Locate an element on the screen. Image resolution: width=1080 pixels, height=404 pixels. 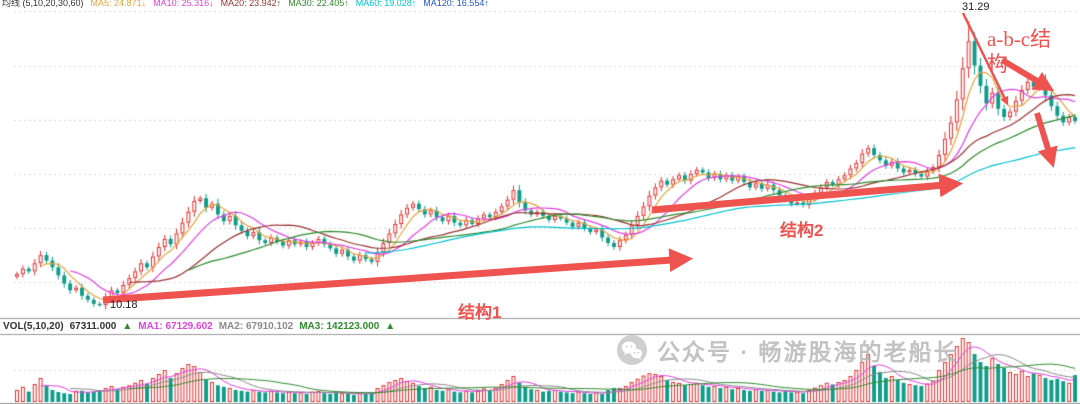
indicator-token: MA60: 19.028↑ is located at coordinates (386, 4).